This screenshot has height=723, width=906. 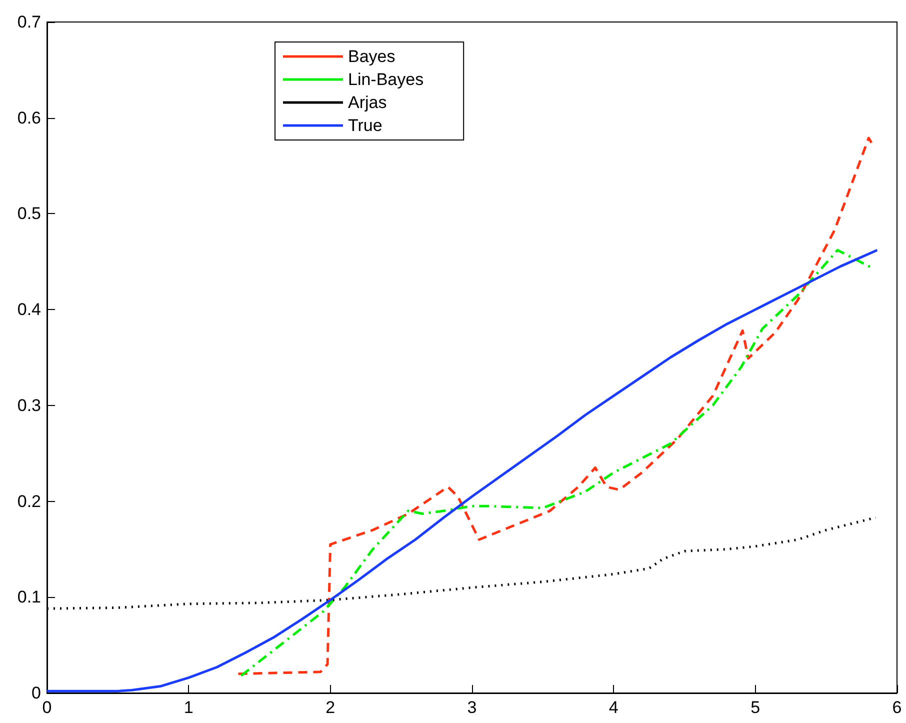 What do you see at coordinates (613, 707) in the screenshot?
I see `x-tick-label: 4` at bounding box center [613, 707].